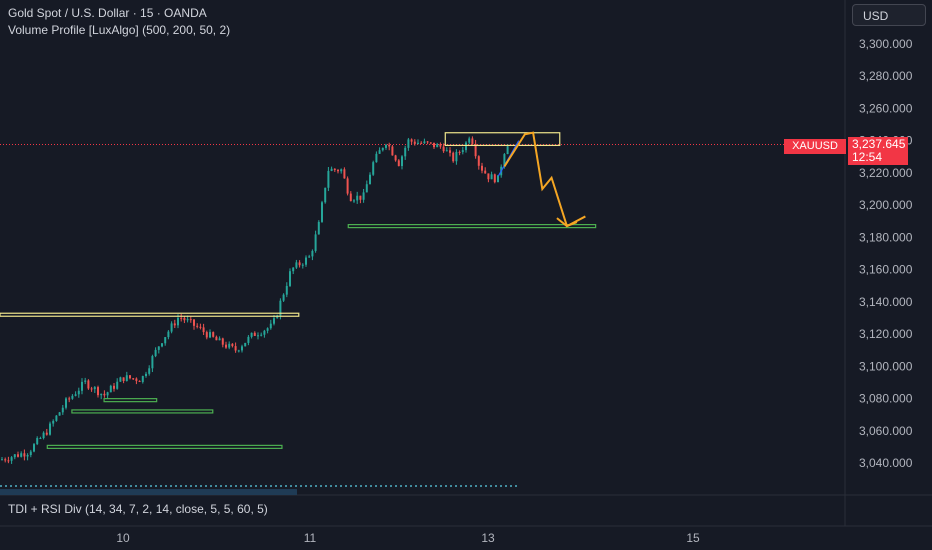 Image resolution: width=932 pixels, height=550 pixels. I want to click on currency-selector: USD, so click(889, 15).